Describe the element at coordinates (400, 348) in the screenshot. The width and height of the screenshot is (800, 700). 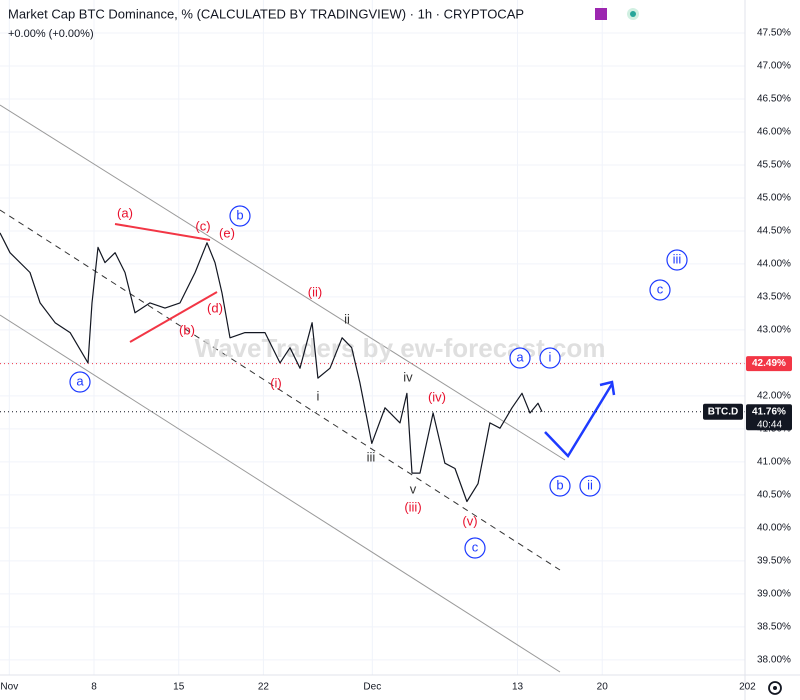
I see `watermark: WaveTraders by ew-forecast.com` at that location.